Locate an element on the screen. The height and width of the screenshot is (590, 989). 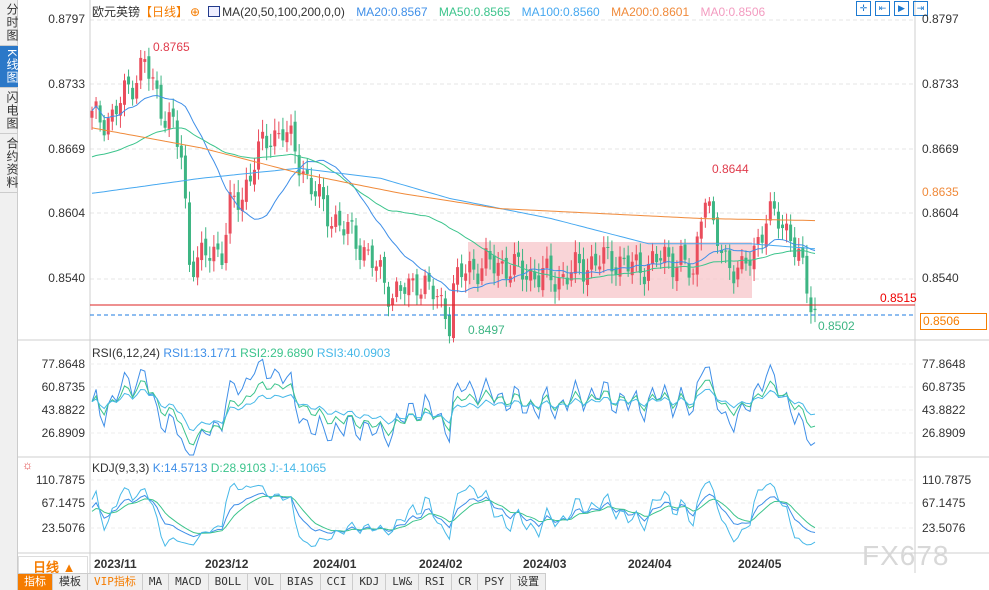
rsi-axis-label: 77.8648 is located at coordinates (63, 364).